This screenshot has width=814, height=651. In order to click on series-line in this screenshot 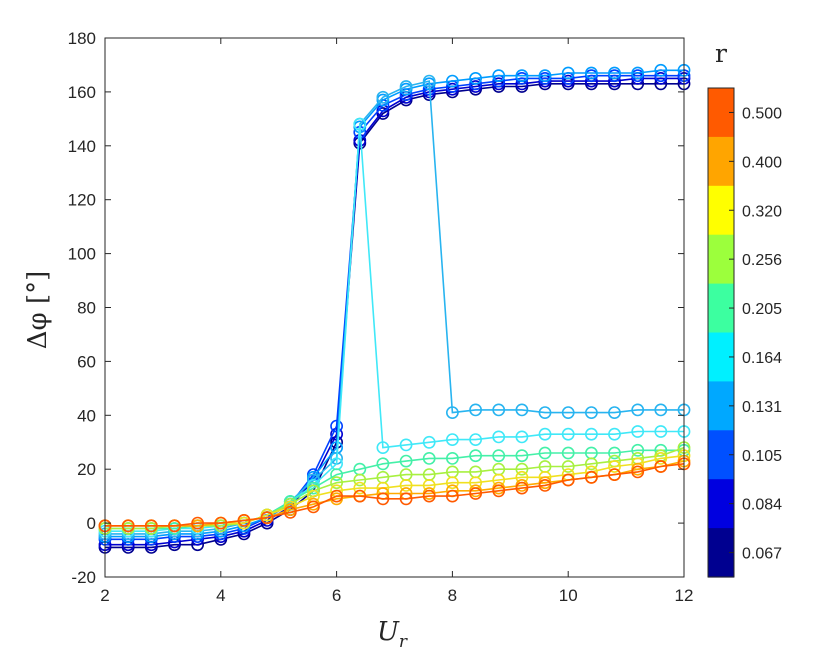, I will do `click(395, 495)`.